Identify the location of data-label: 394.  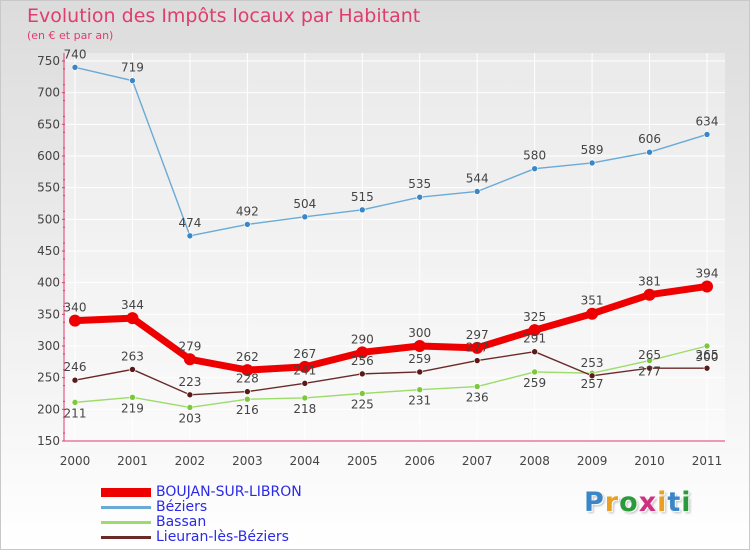
(707, 273).